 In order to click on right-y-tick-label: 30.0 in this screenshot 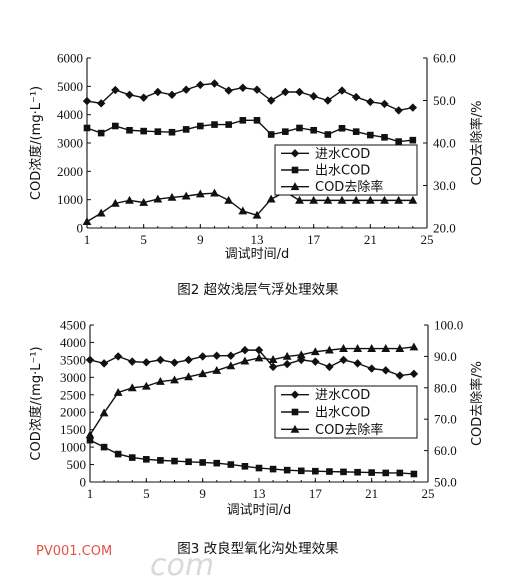, I will do `click(444, 185)`.